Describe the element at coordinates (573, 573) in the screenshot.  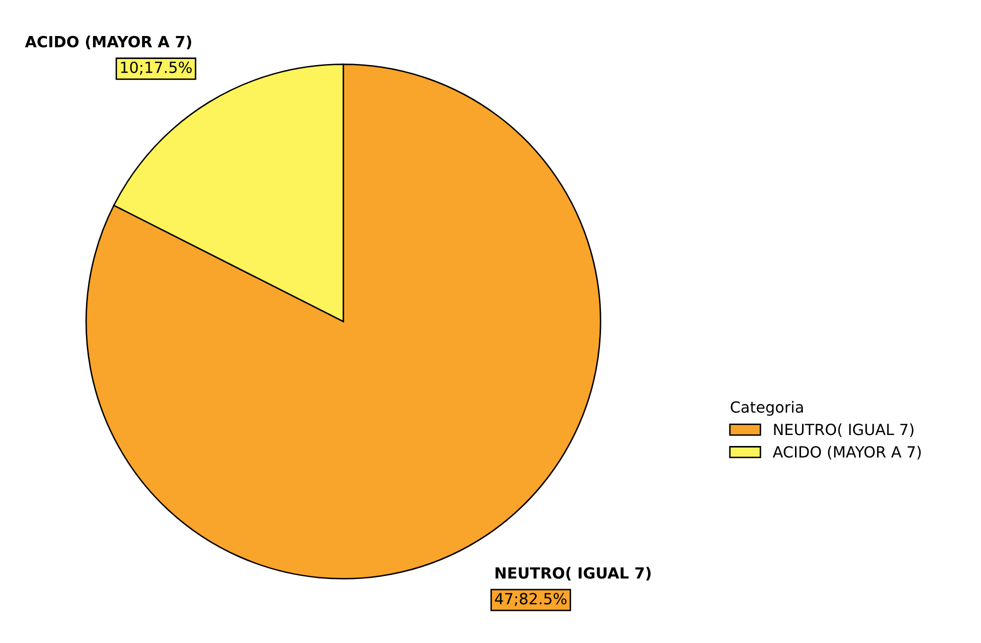
I see `slice-label: NEUTRO( IGUAL 7)` at that location.